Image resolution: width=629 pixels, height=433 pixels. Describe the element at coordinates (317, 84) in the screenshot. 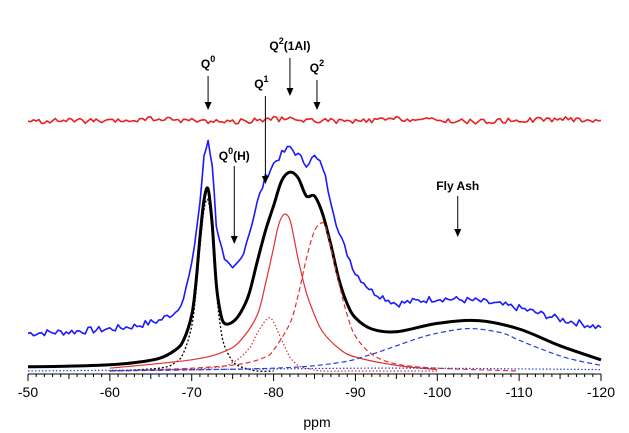

I see `annotation-4: Q2` at that location.